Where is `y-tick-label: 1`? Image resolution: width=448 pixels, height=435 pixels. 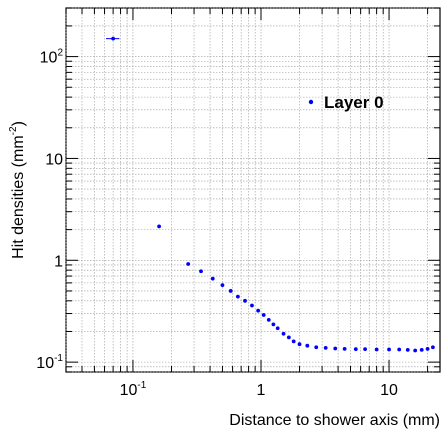 y-tick-label: 1 is located at coordinates (58, 261).